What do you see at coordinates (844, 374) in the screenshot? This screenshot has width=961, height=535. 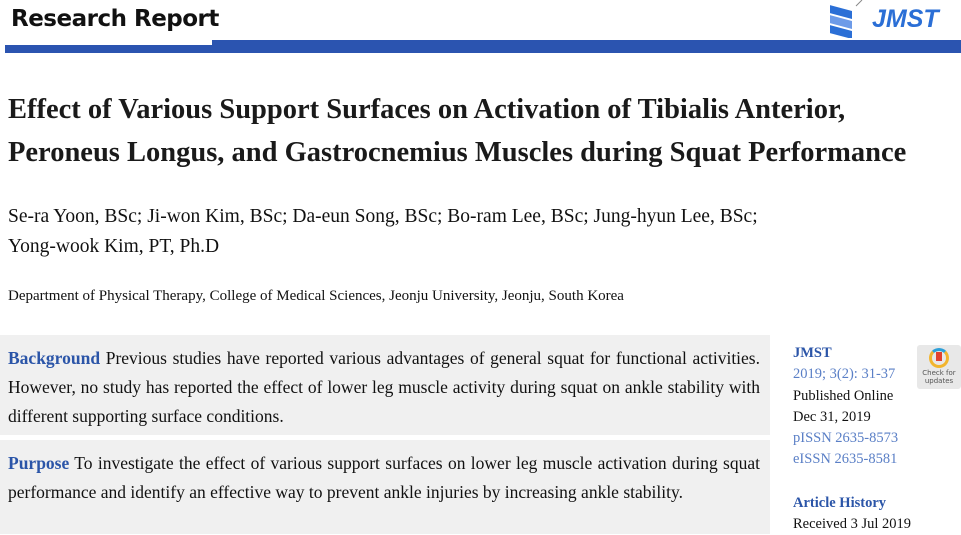 I see `citation-link: 2019; 3(2): 31-37` at bounding box center [844, 374].